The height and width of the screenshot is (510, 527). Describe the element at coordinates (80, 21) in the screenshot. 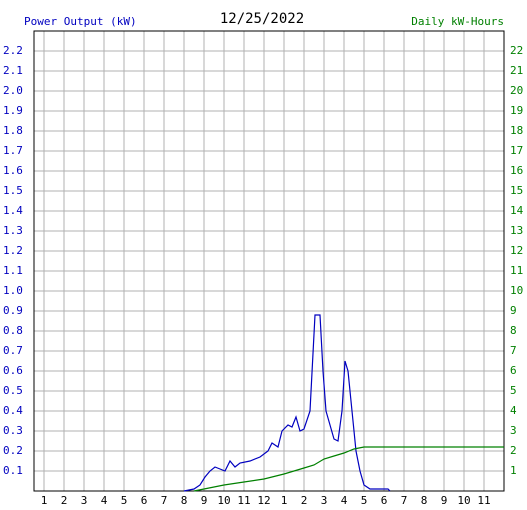

I see `y-axis-label: Power Output (kW)` at that location.